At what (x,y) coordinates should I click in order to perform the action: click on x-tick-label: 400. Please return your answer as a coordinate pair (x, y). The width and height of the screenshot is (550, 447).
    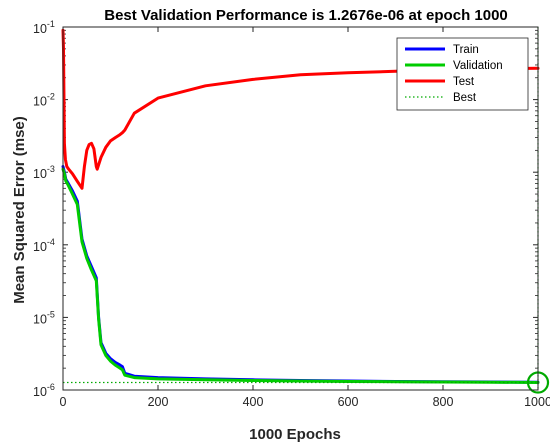
    Looking at the image, I should click on (253, 402).